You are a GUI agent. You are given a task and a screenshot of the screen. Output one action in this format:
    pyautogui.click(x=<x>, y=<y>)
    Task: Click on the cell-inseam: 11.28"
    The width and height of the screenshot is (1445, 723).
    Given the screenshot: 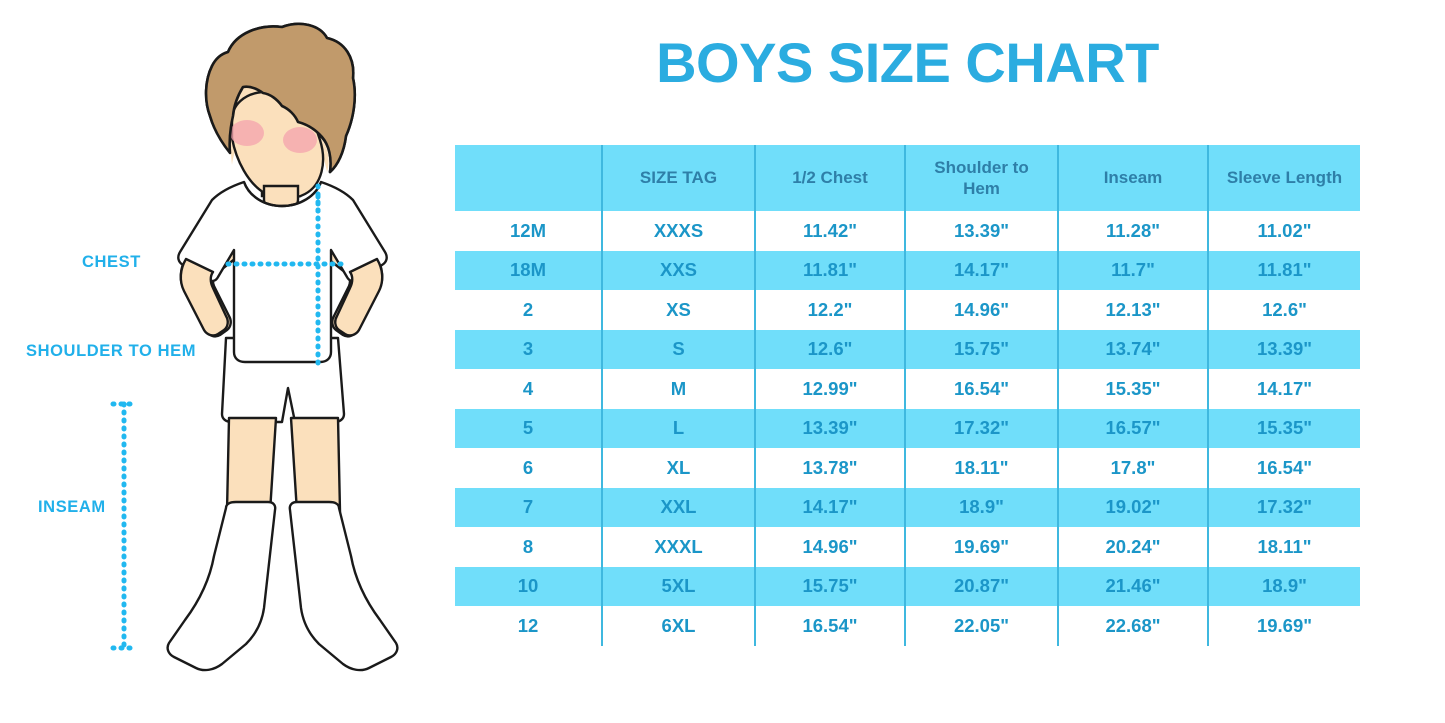 What is the action you would take?
    pyautogui.click(x=1132, y=231)
    